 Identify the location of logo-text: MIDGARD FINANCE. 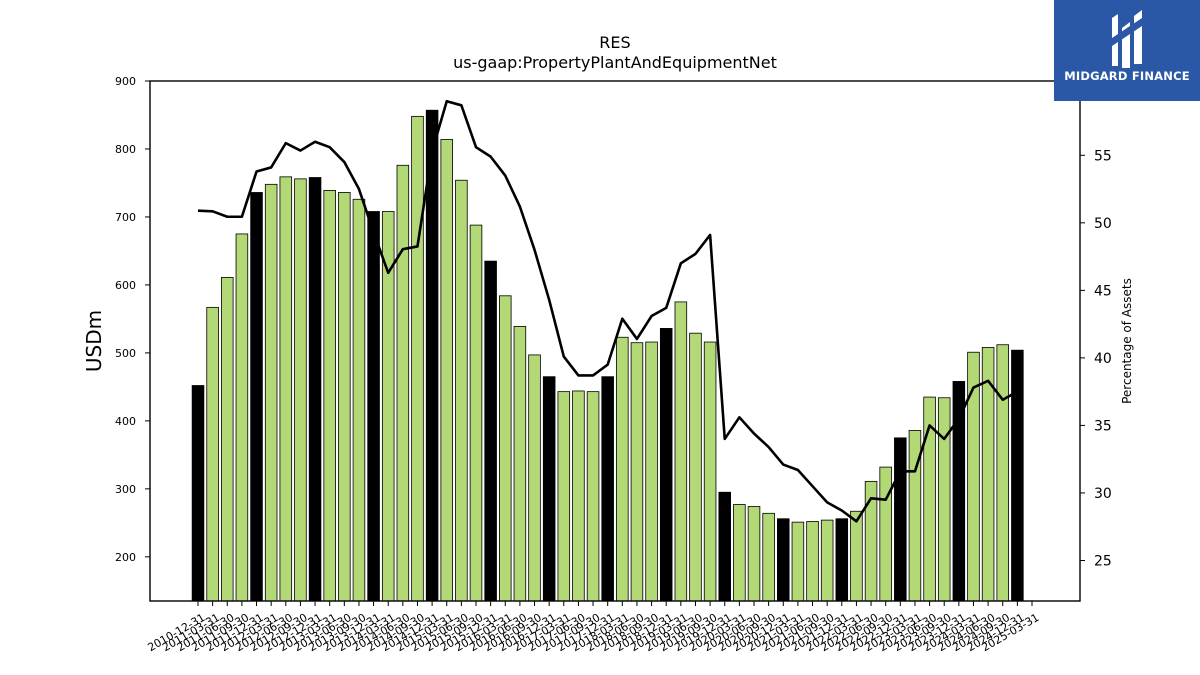
(1127, 76).